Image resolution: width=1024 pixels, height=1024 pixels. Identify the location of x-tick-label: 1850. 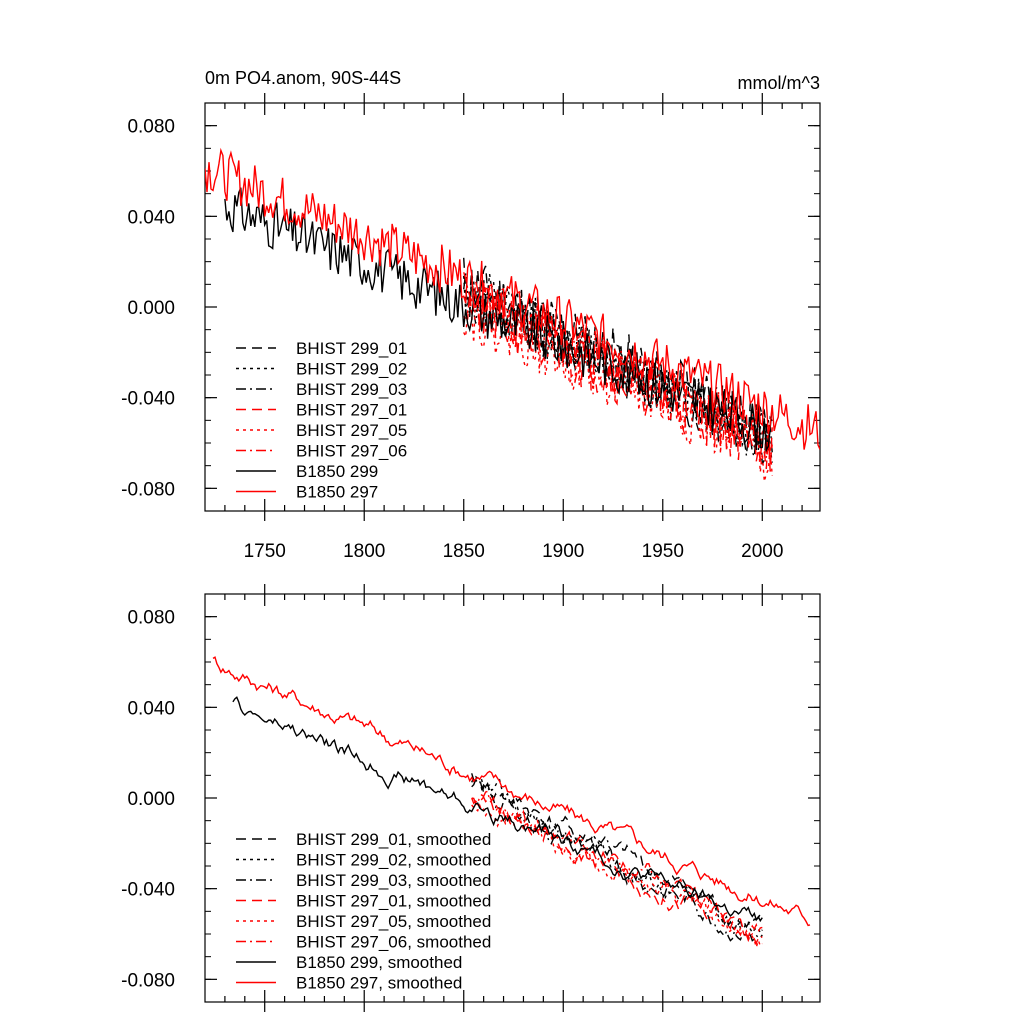
(464, 551).